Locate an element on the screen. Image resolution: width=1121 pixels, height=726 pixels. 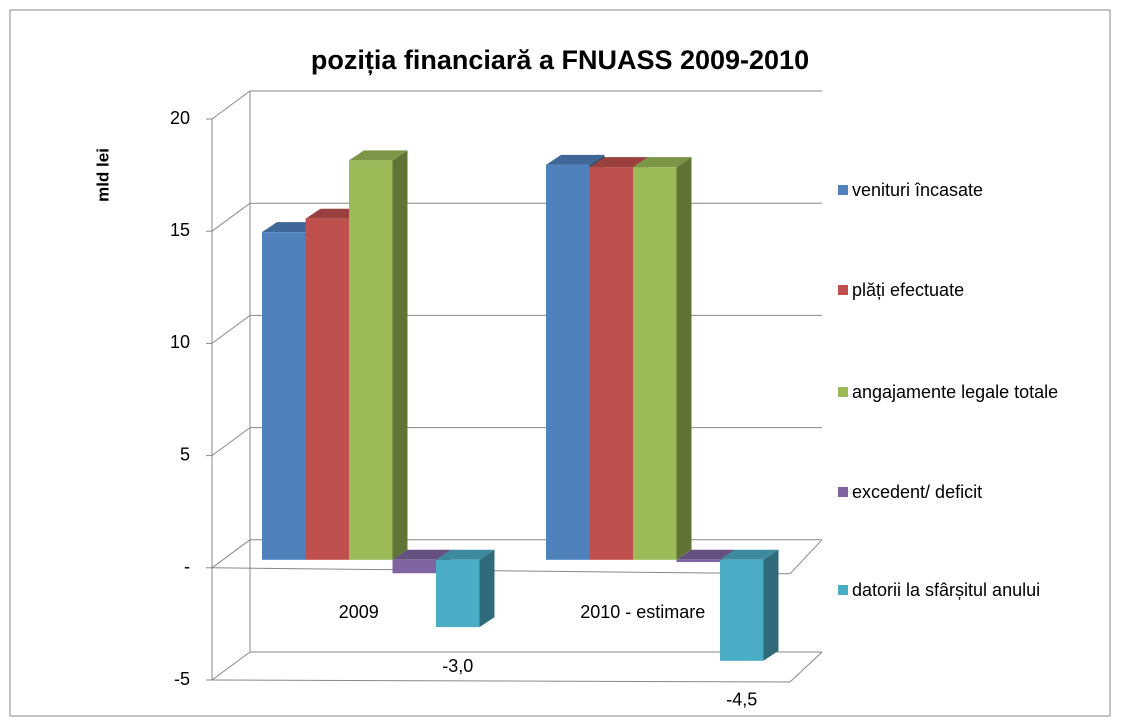
legend-label: datorii la sfârșitul anului is located at coordinates (946, 590).